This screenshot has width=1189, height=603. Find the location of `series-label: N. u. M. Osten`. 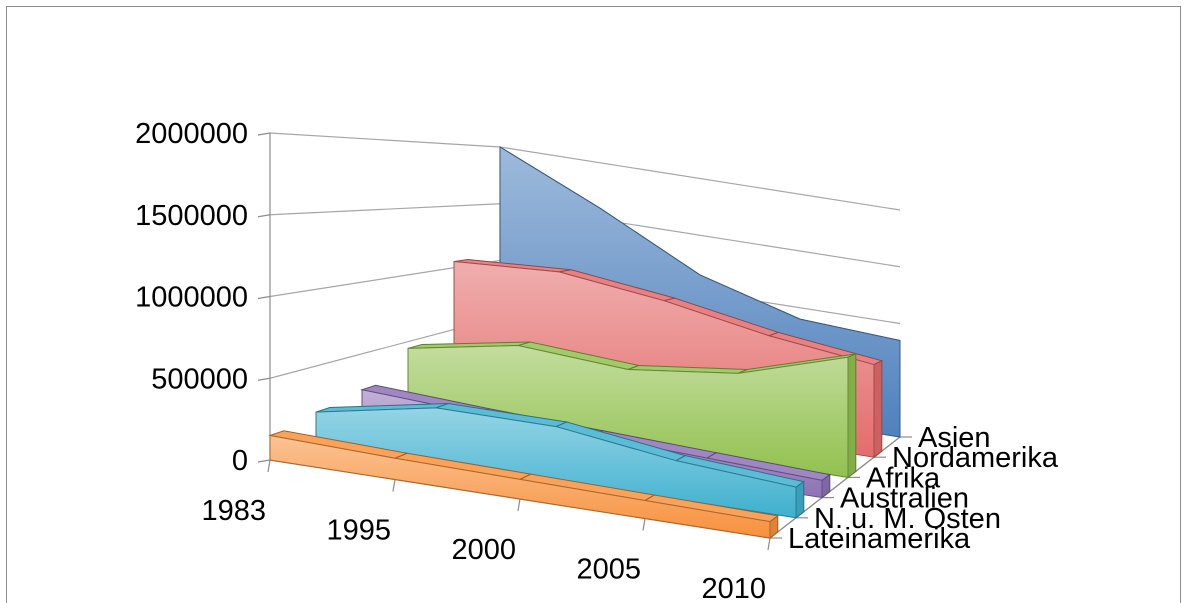

series-label: N. u. M. Osten is located at coordinates (907, 519).